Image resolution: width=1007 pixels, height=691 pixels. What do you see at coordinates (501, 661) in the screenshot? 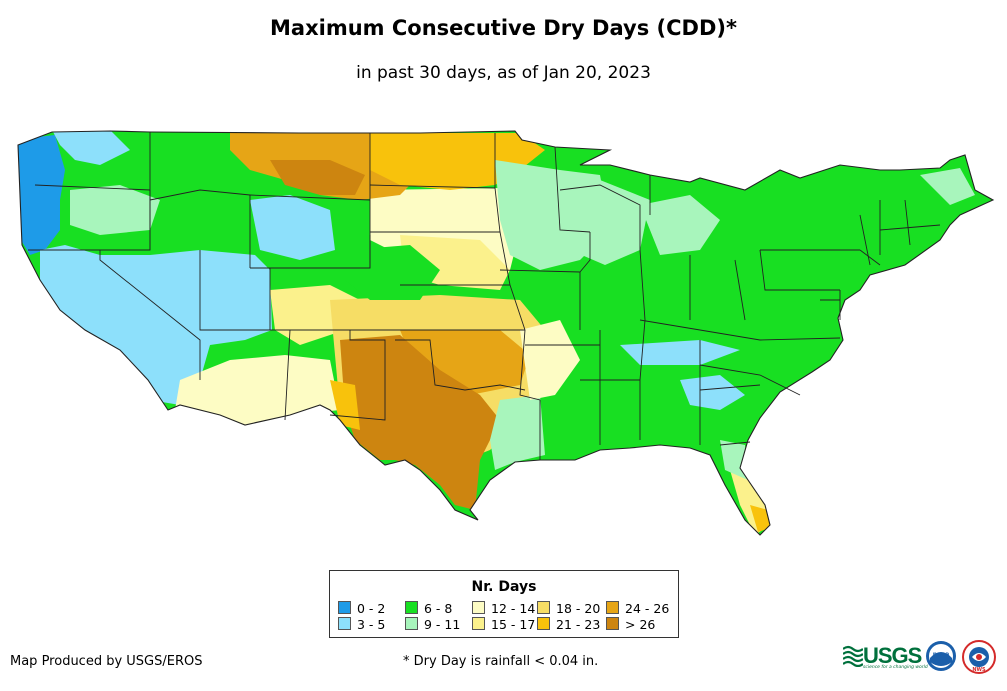
I see `dry-day-footnote: * Dry Day is rainfall < 0.04 in.` at bounding box center [501, 661].